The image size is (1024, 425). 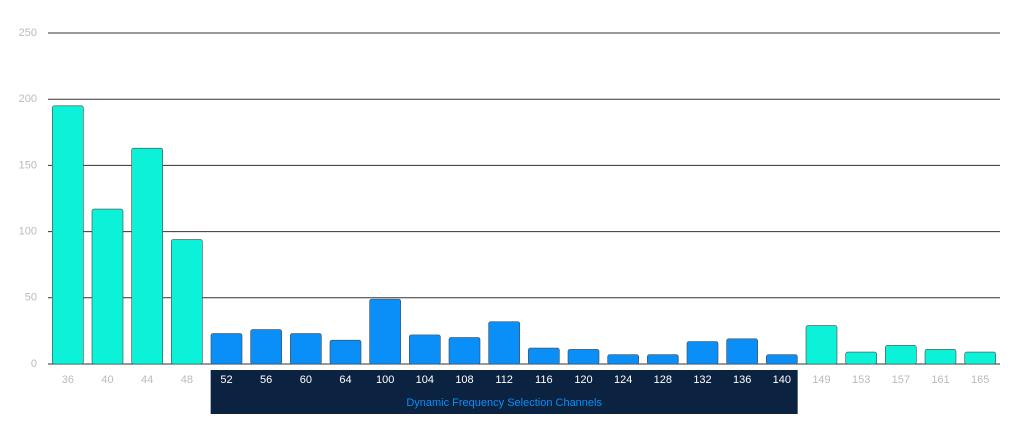 I want to click on x-tick-label: 149, so click(x=821, y=380).